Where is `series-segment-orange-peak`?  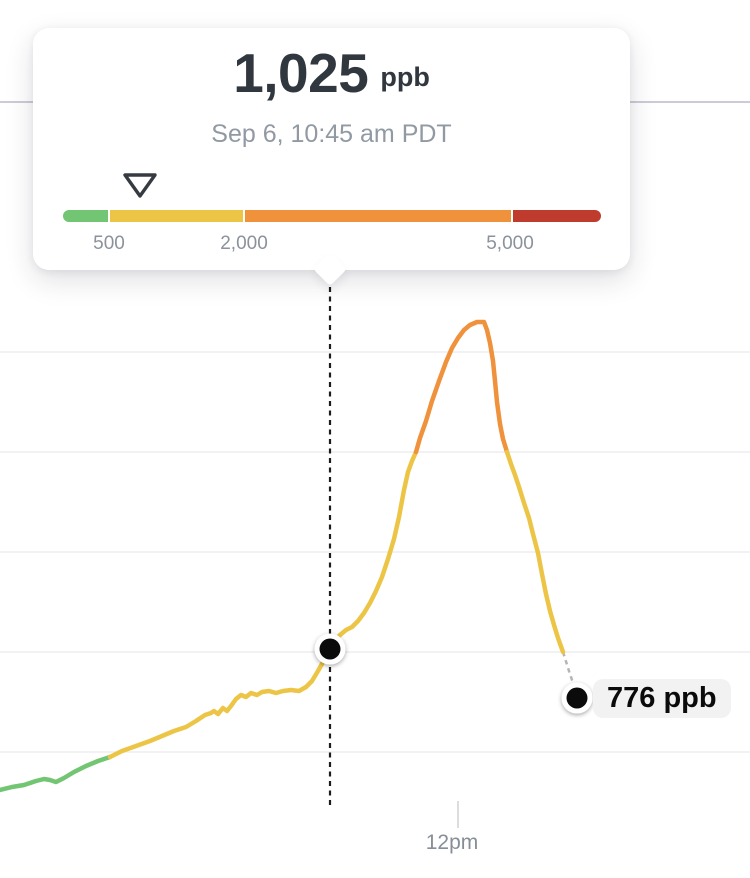 series-segment-orange-peak is located at coordinates (461, 387).